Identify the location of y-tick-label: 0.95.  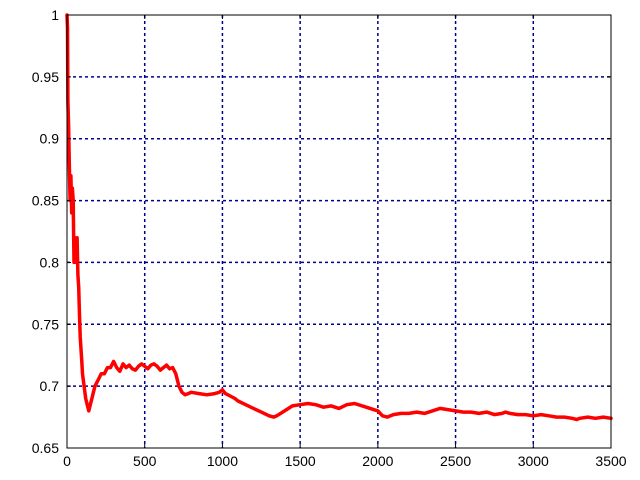
(45, 77).